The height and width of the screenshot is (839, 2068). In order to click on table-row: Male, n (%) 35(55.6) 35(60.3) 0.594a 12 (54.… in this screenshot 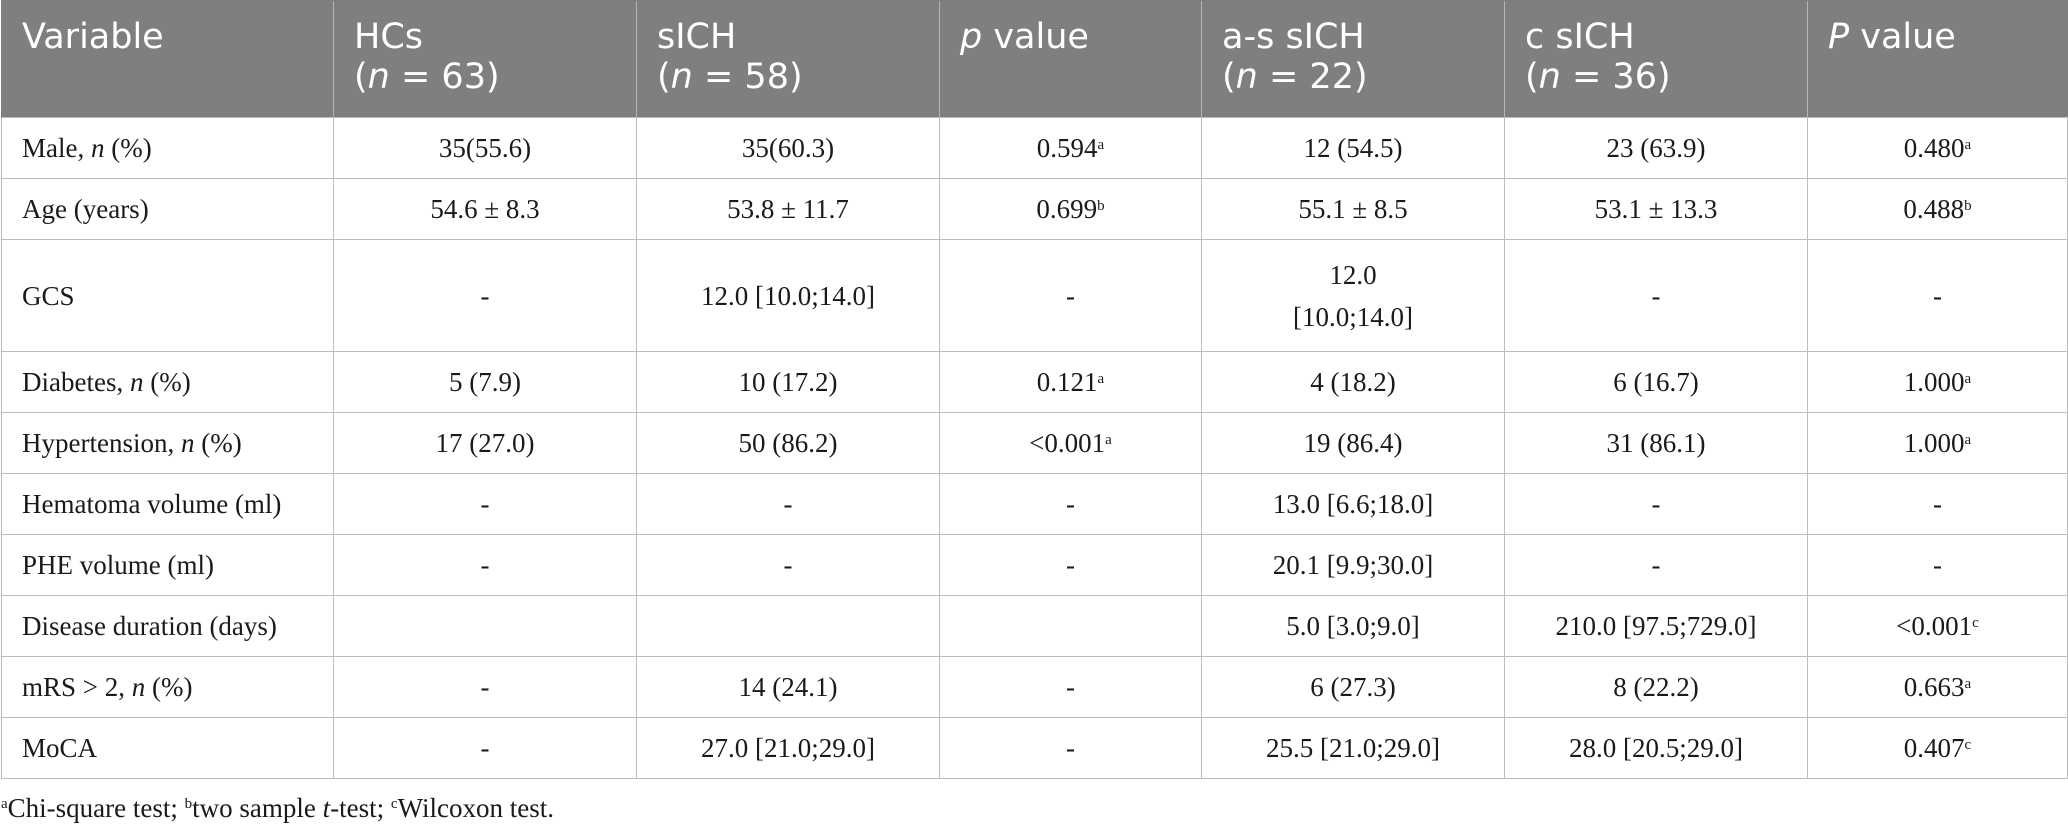, I will do `click(1034, 148)`.